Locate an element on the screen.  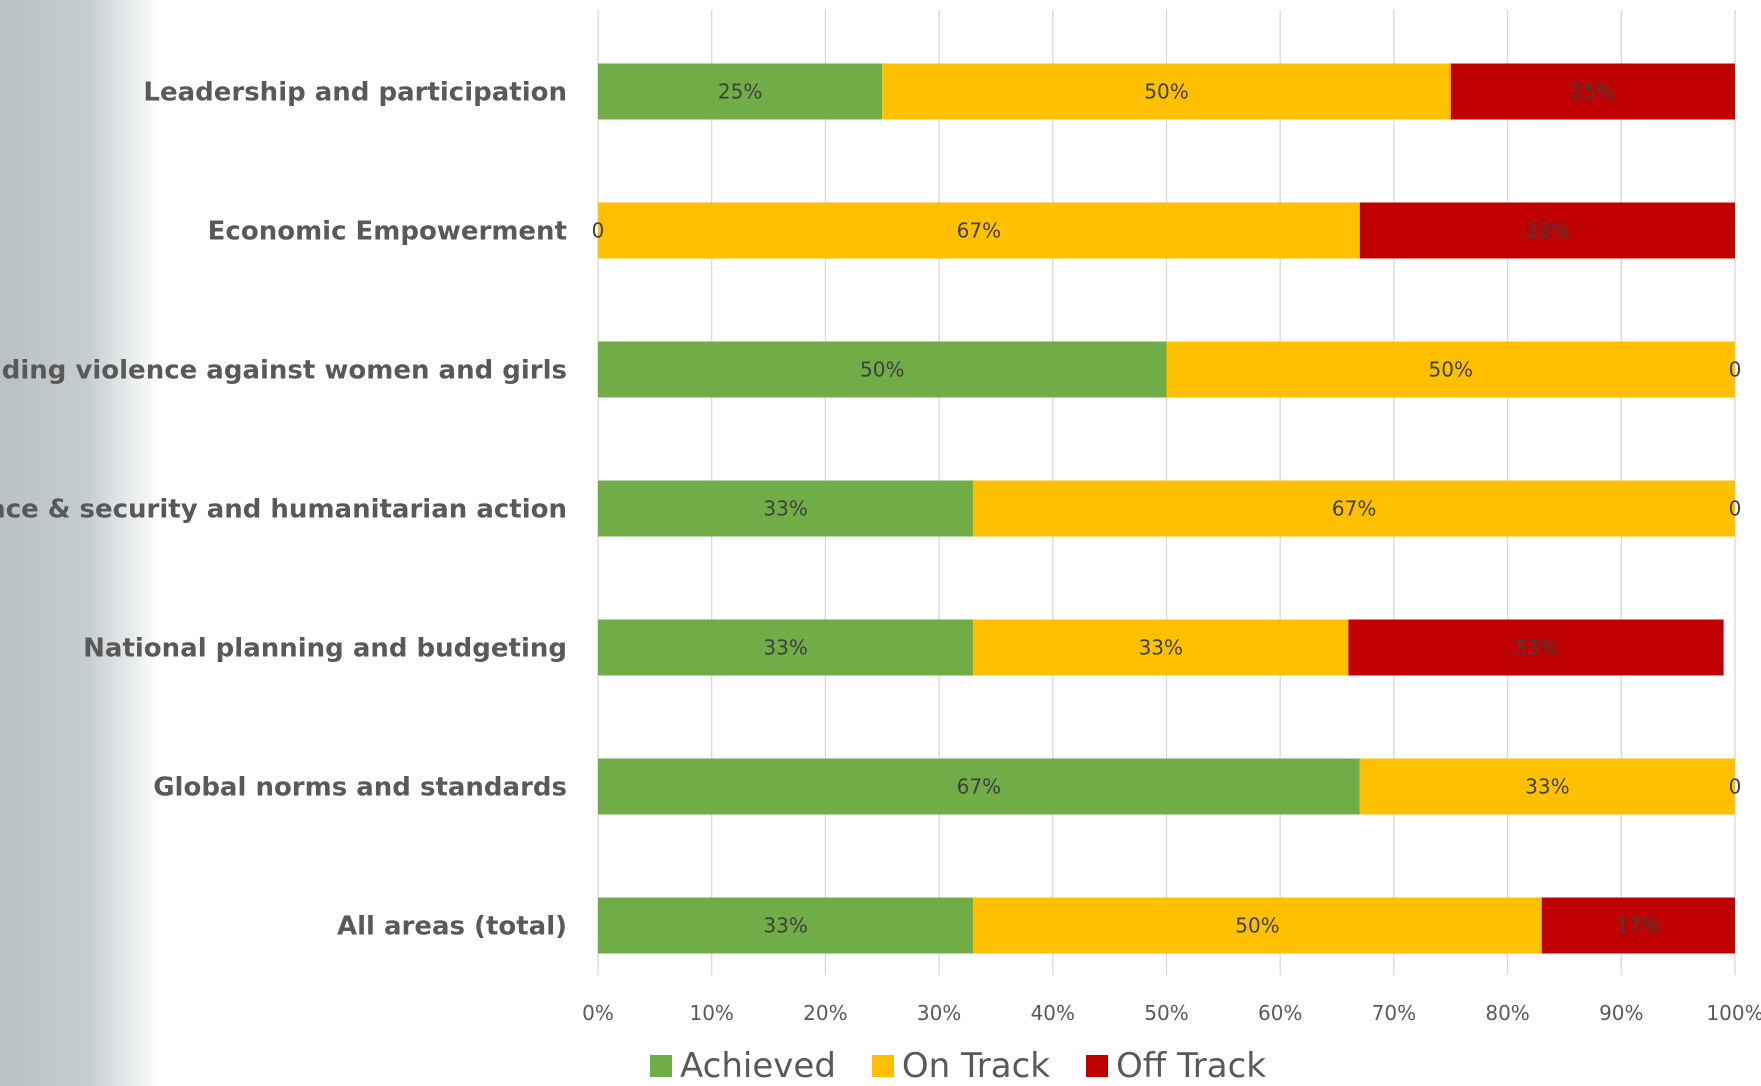
bar-on-track-economic-empowerment is located at coordinates (979, 230).